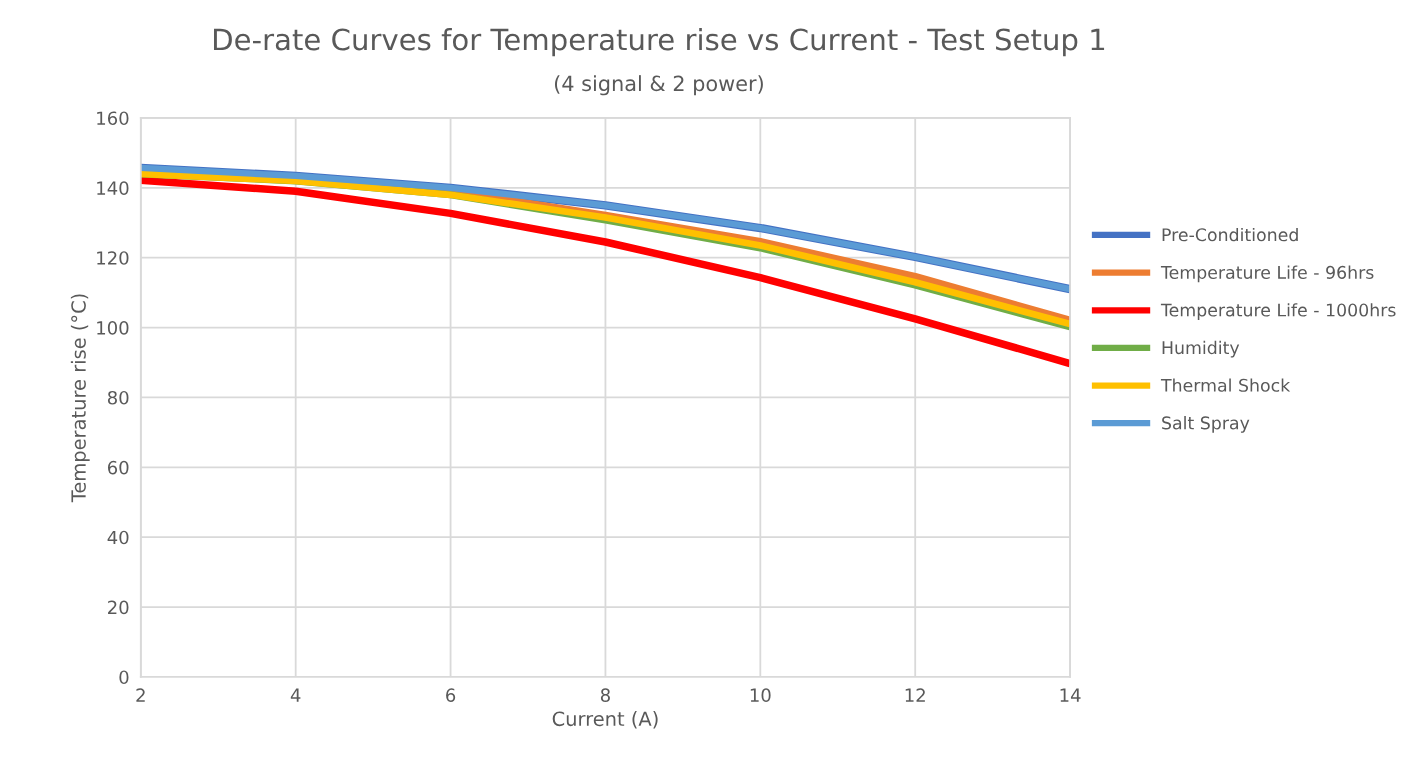 The width and height of the screenshot is (1408, 771). Describe the element at coordinates (118, 467) in the screenshot. I see `y-tick-label: 60` at that location.